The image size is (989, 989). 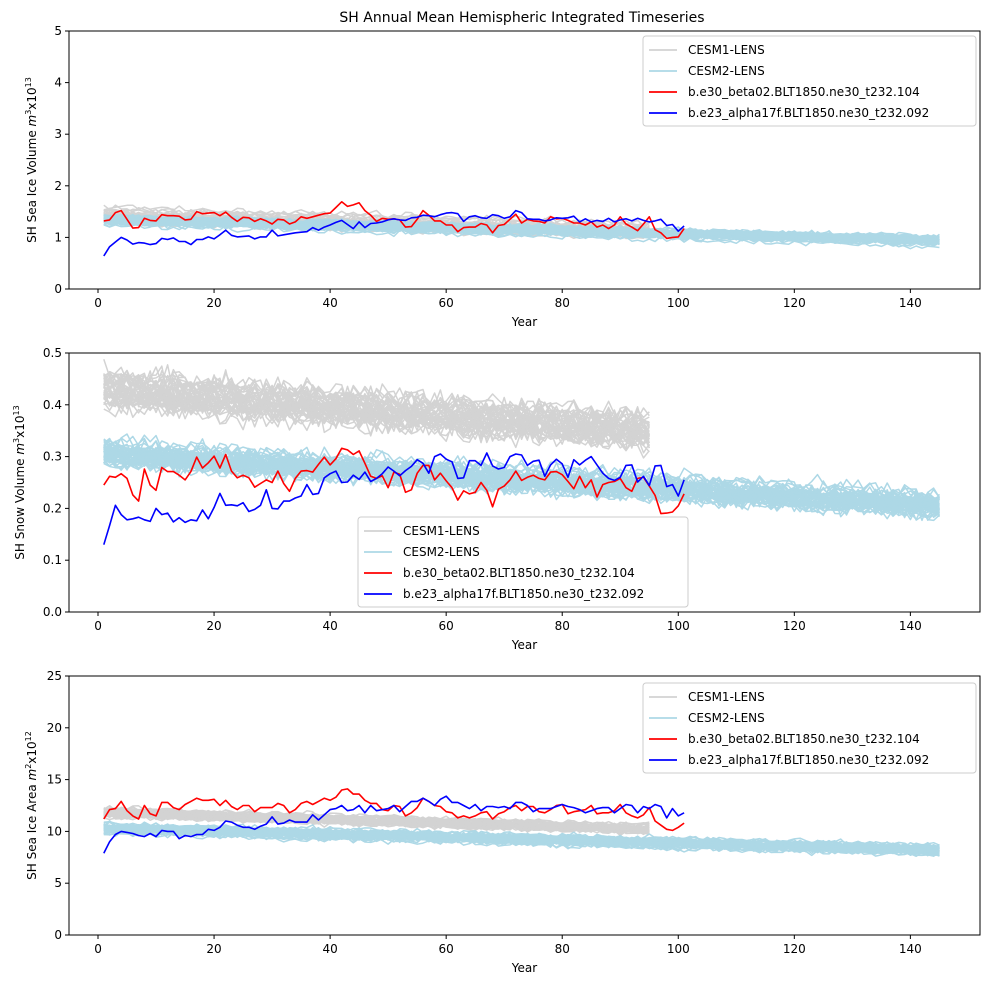 What do you see at coordinates (54, 780) in the screenshot?
I see `y-tick-label: 15` at bounding box center [54, 780].